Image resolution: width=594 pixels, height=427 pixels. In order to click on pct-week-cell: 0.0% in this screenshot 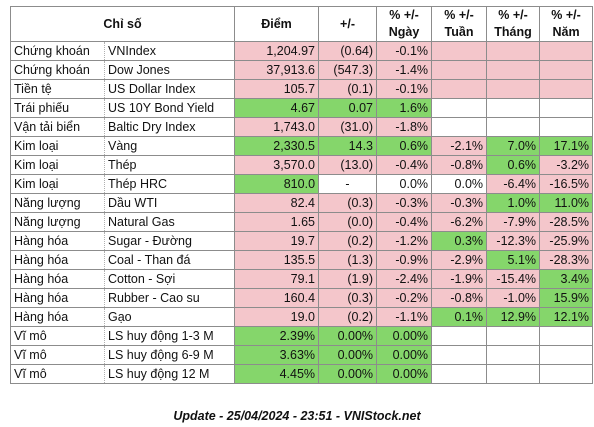, I will do `click(459, 184)`.